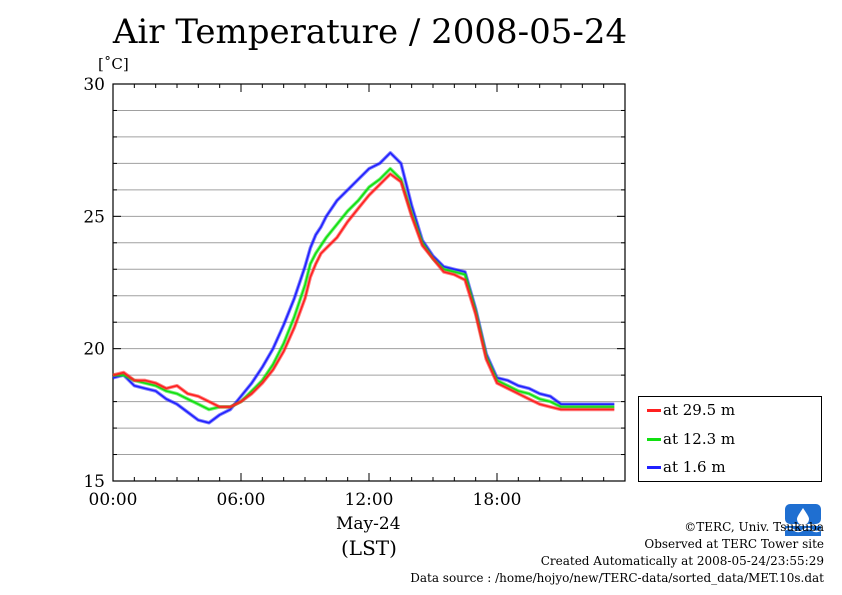 Image resolution: width=842 pixels, height=595 pixels. Describe the element at coordinates (94, 350) in the screenshot. I see `y-tick-label: 20` at that location.